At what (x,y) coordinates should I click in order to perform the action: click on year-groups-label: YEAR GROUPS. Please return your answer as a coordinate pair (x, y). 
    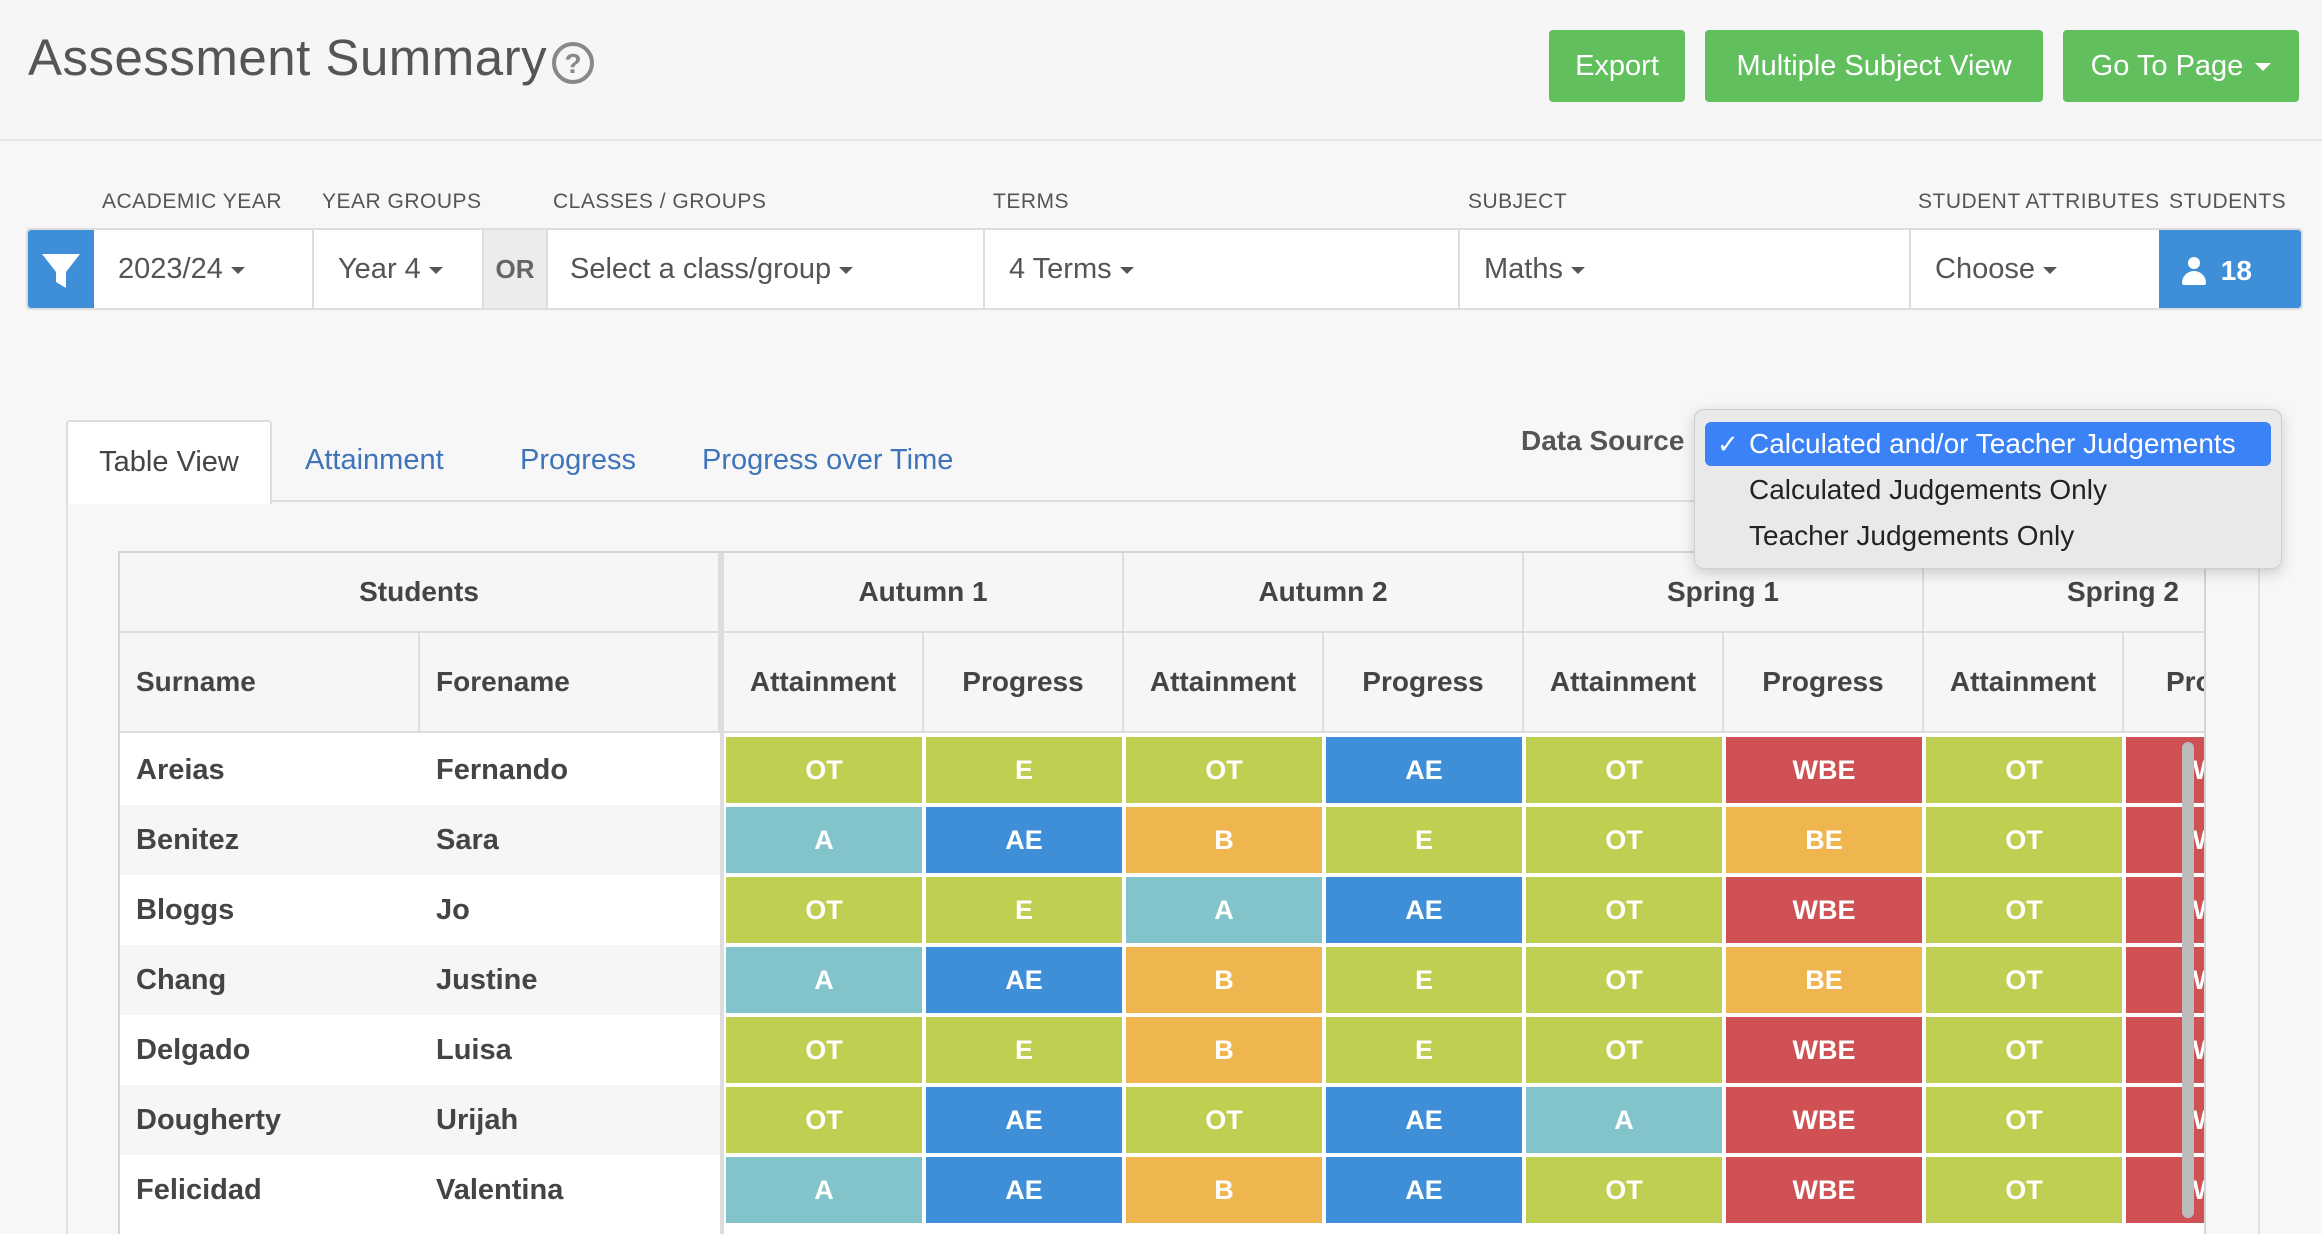
    Looking at the image, I should click on (402, 201).